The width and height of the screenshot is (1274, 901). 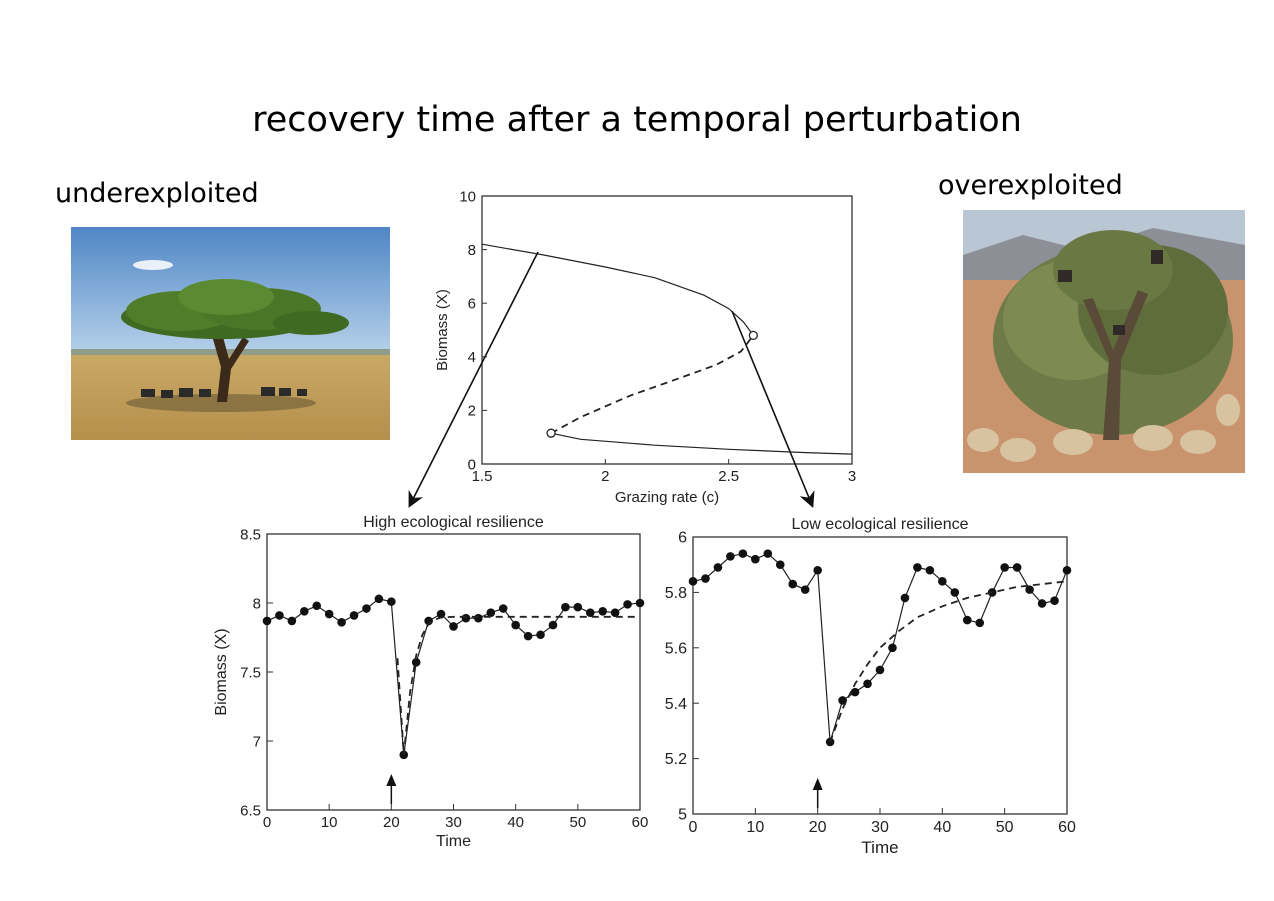 I want to click on x-tick-label: 0, so click(x=693, y=827).